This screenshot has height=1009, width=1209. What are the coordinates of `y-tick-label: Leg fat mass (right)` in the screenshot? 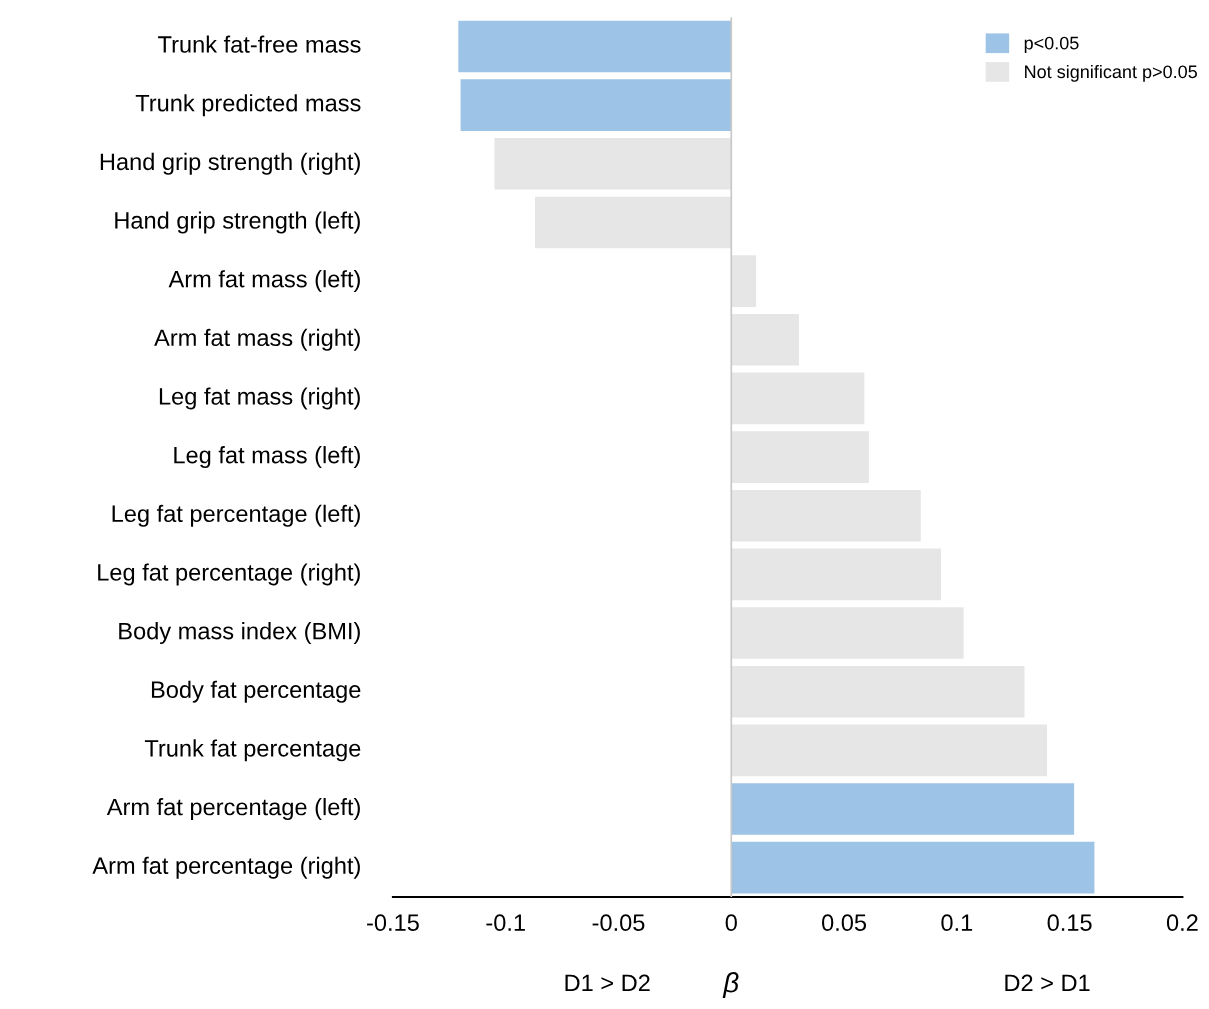 It's located at (259, 398).